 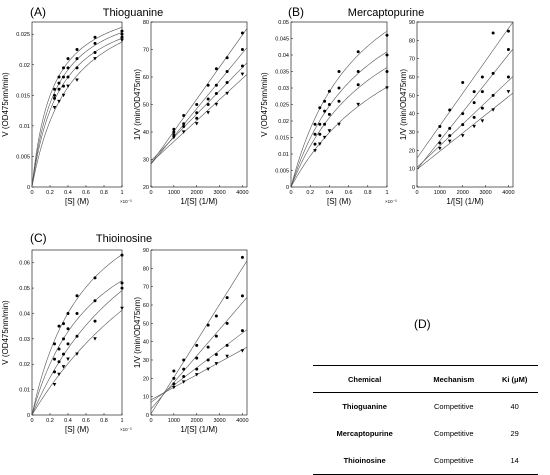 I want to click on y-tick-label: 0.035, so click(x=282, y=73).